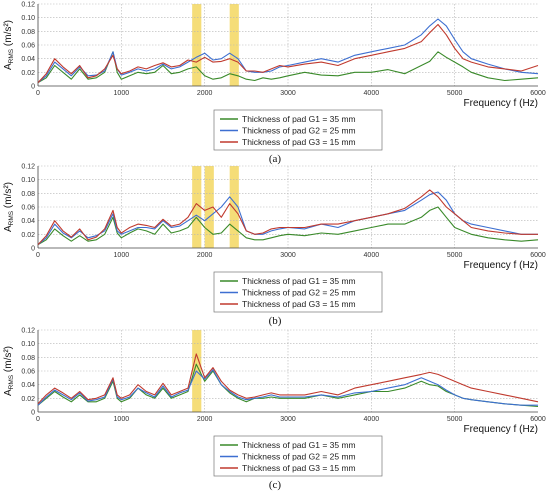  I want to click on panel-label: (b), so click(275, 321).